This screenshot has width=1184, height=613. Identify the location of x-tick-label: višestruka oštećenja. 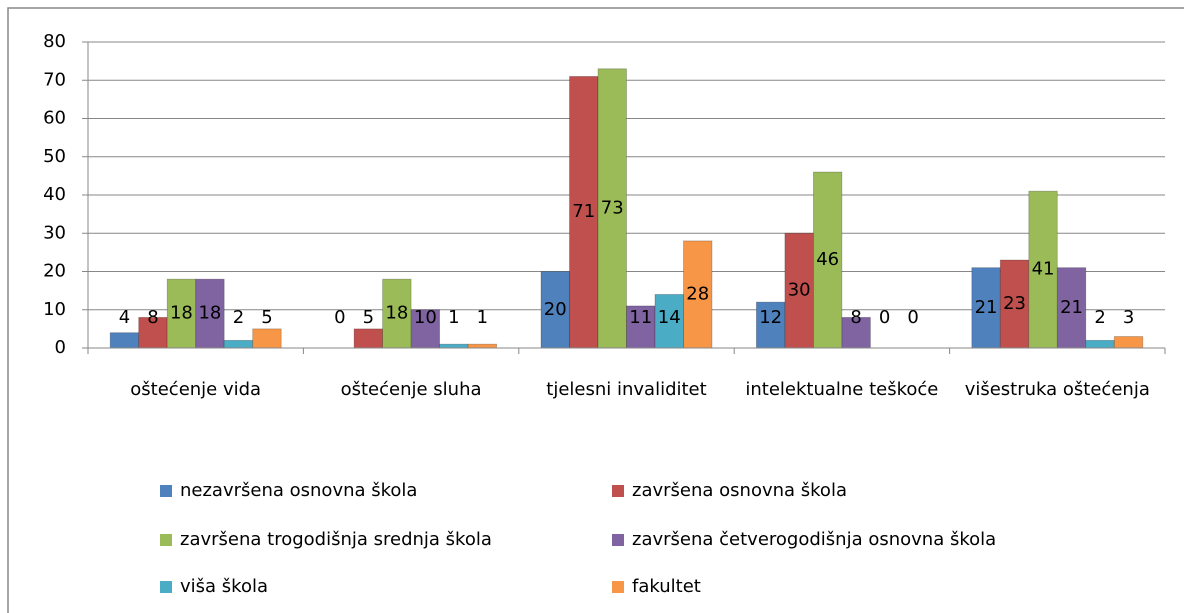
(1057, 389).